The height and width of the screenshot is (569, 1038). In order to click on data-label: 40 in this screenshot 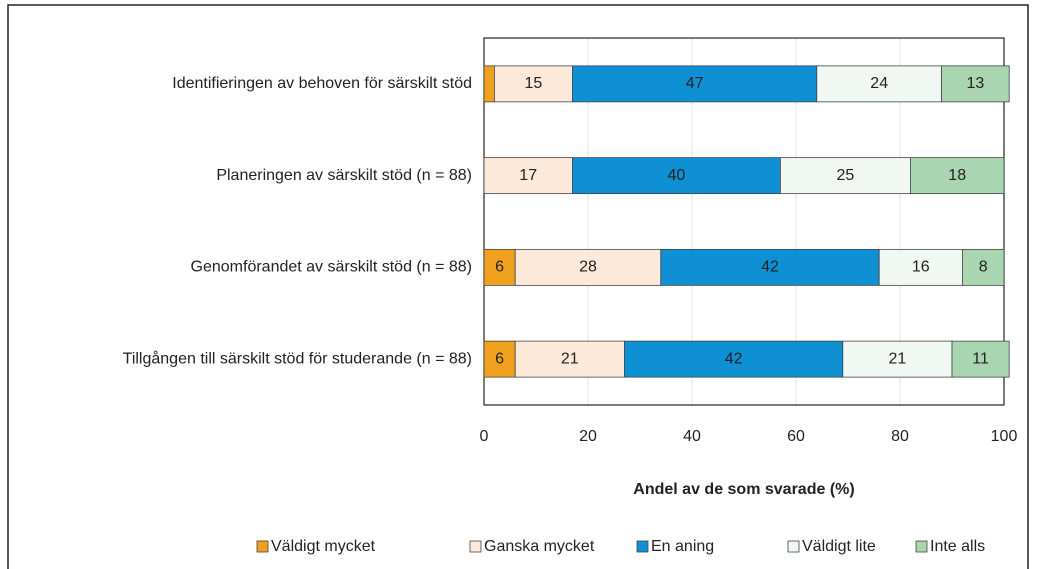, I will do `click(677, 175)`.